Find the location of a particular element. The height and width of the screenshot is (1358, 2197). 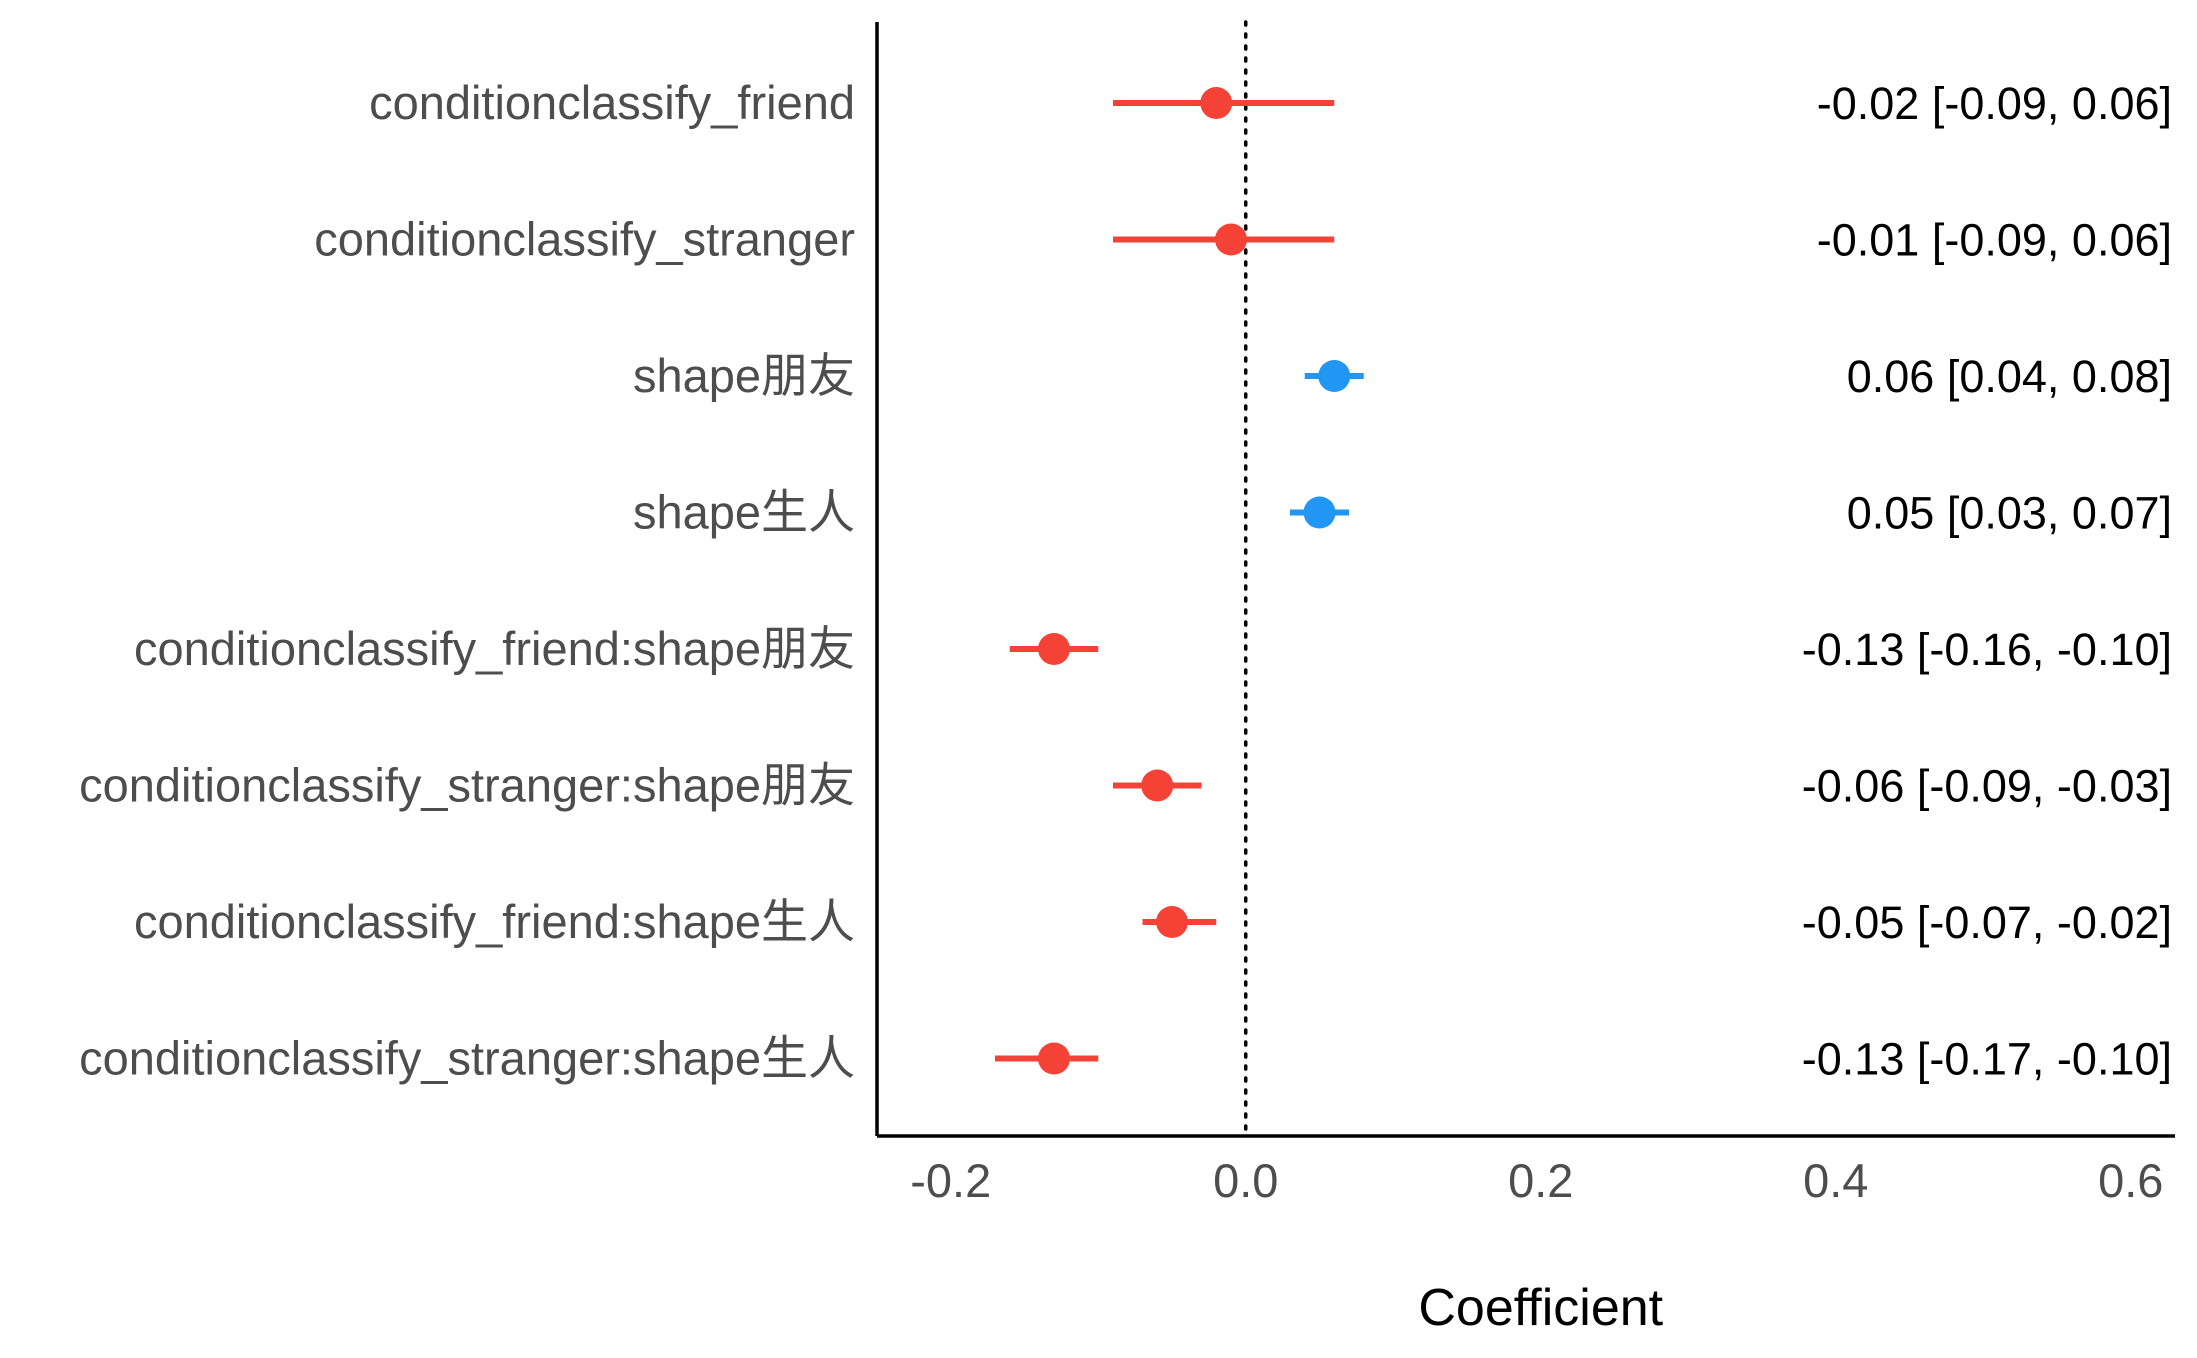

term-label: conditionclassify_friend:shape生人 is located at coordinates (494, 921).